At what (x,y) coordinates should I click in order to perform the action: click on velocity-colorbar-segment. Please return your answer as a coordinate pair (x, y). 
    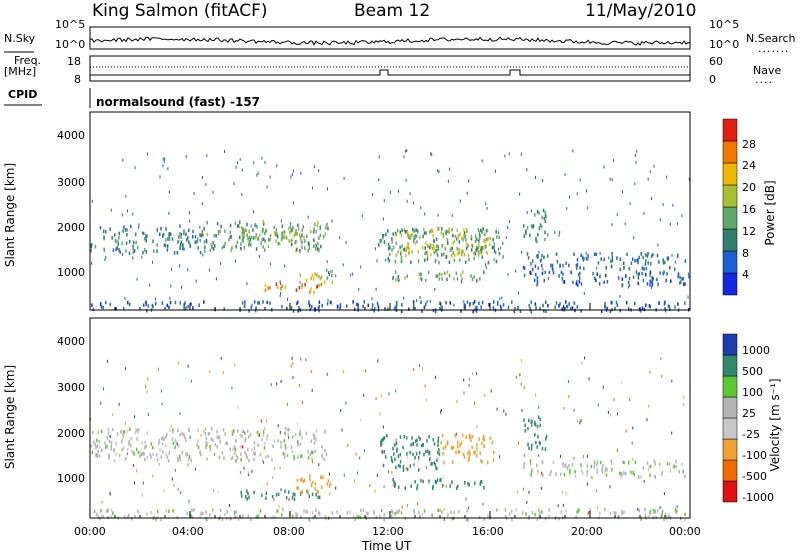
    Looking at the image, I should click on (730, 344).